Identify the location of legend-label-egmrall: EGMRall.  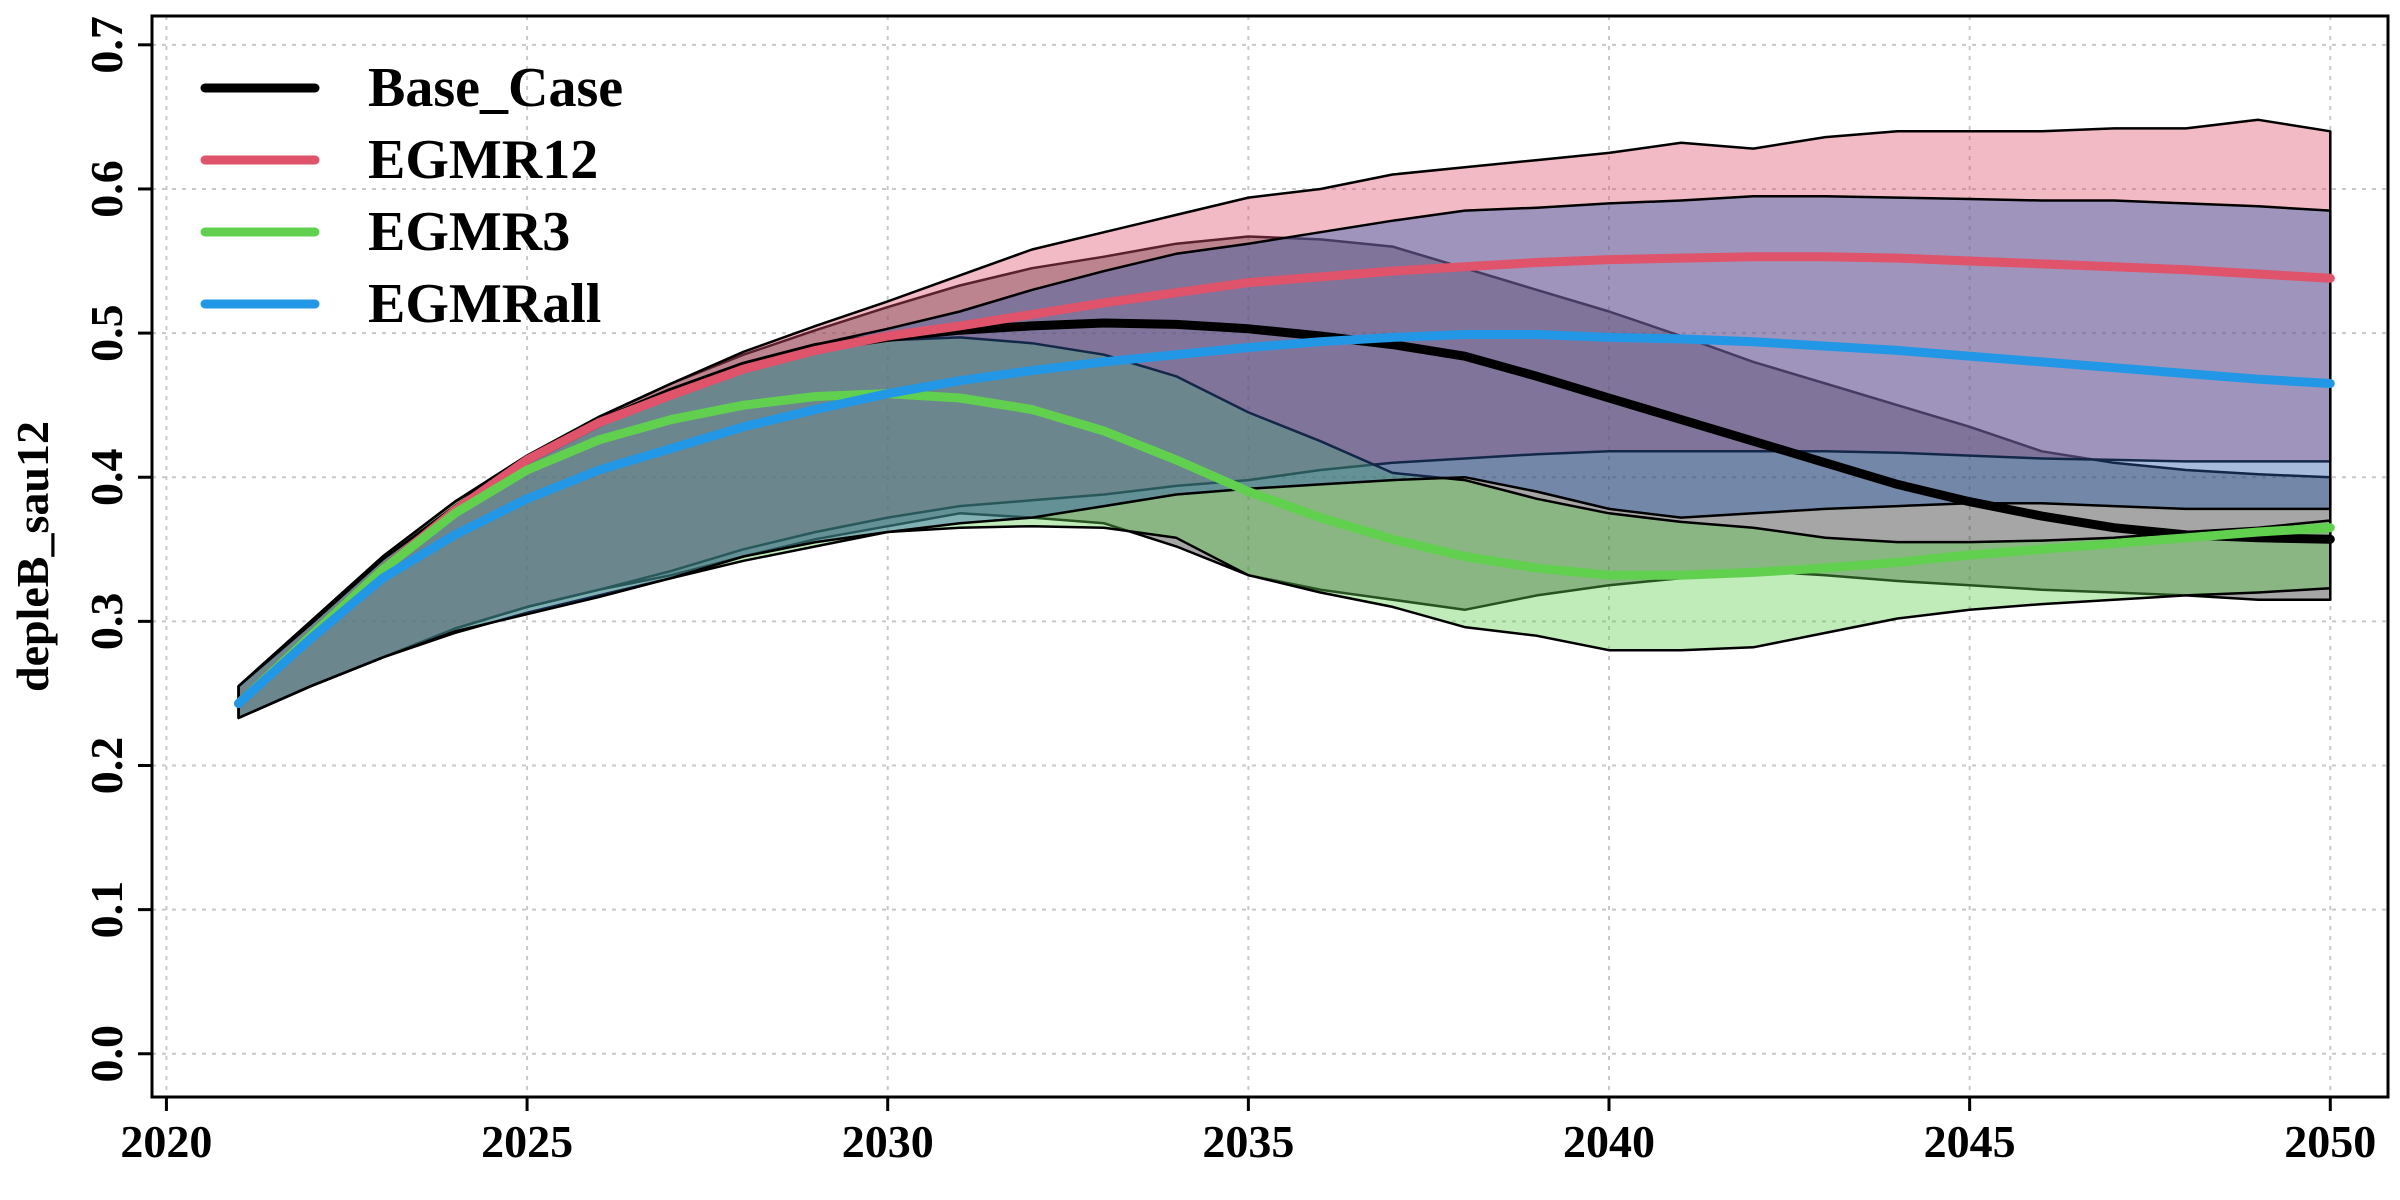
(484, 304).